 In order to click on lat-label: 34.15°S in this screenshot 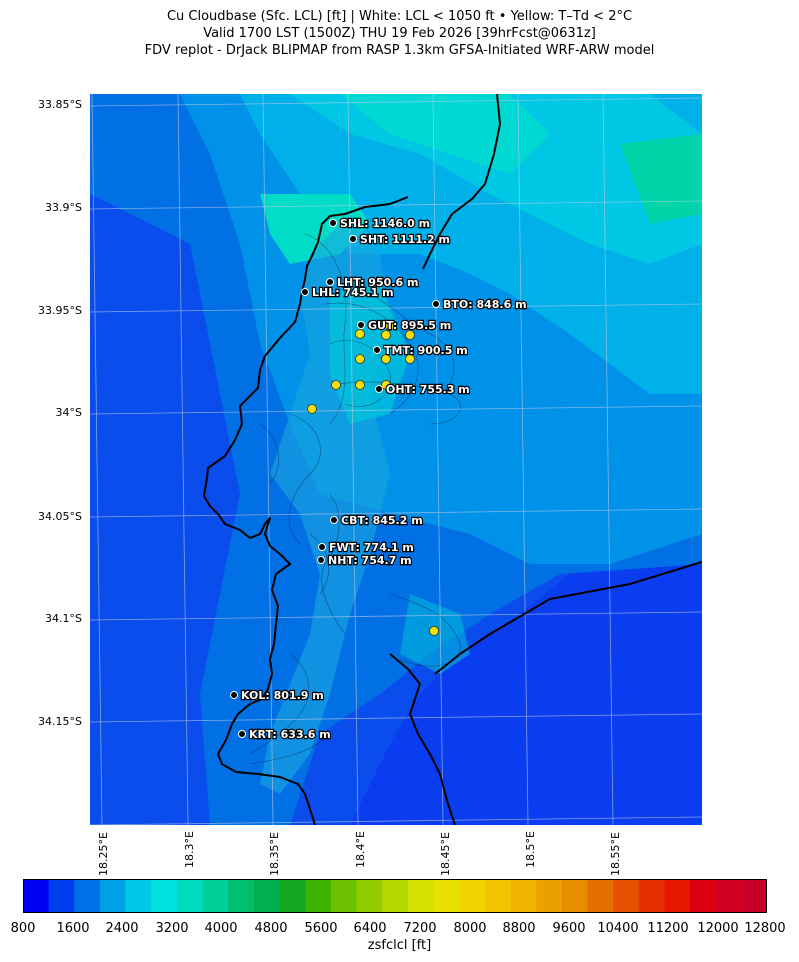, I will do `click(60, 721)`.